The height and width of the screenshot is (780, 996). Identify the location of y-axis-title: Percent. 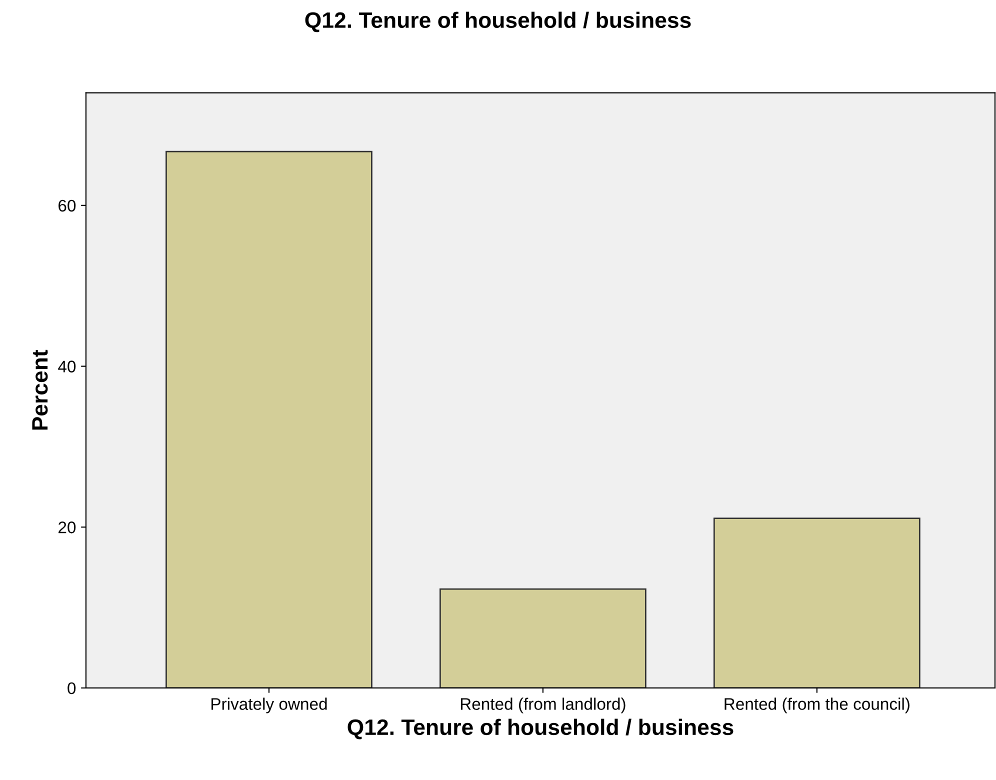
(40, 390).